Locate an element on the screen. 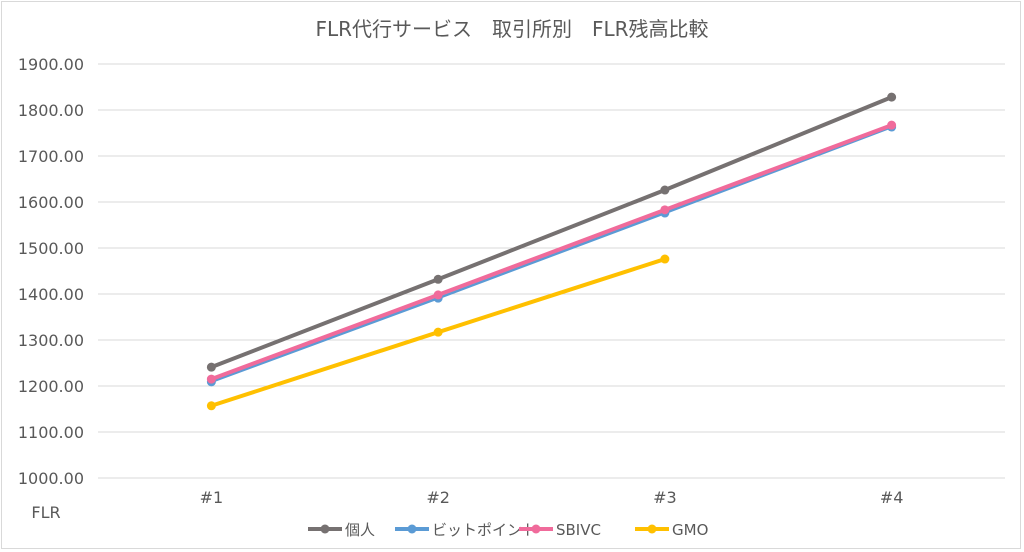 This screenshot has height=552, width=1024. legend-item: 個人 is located at coordinates (341, 530).